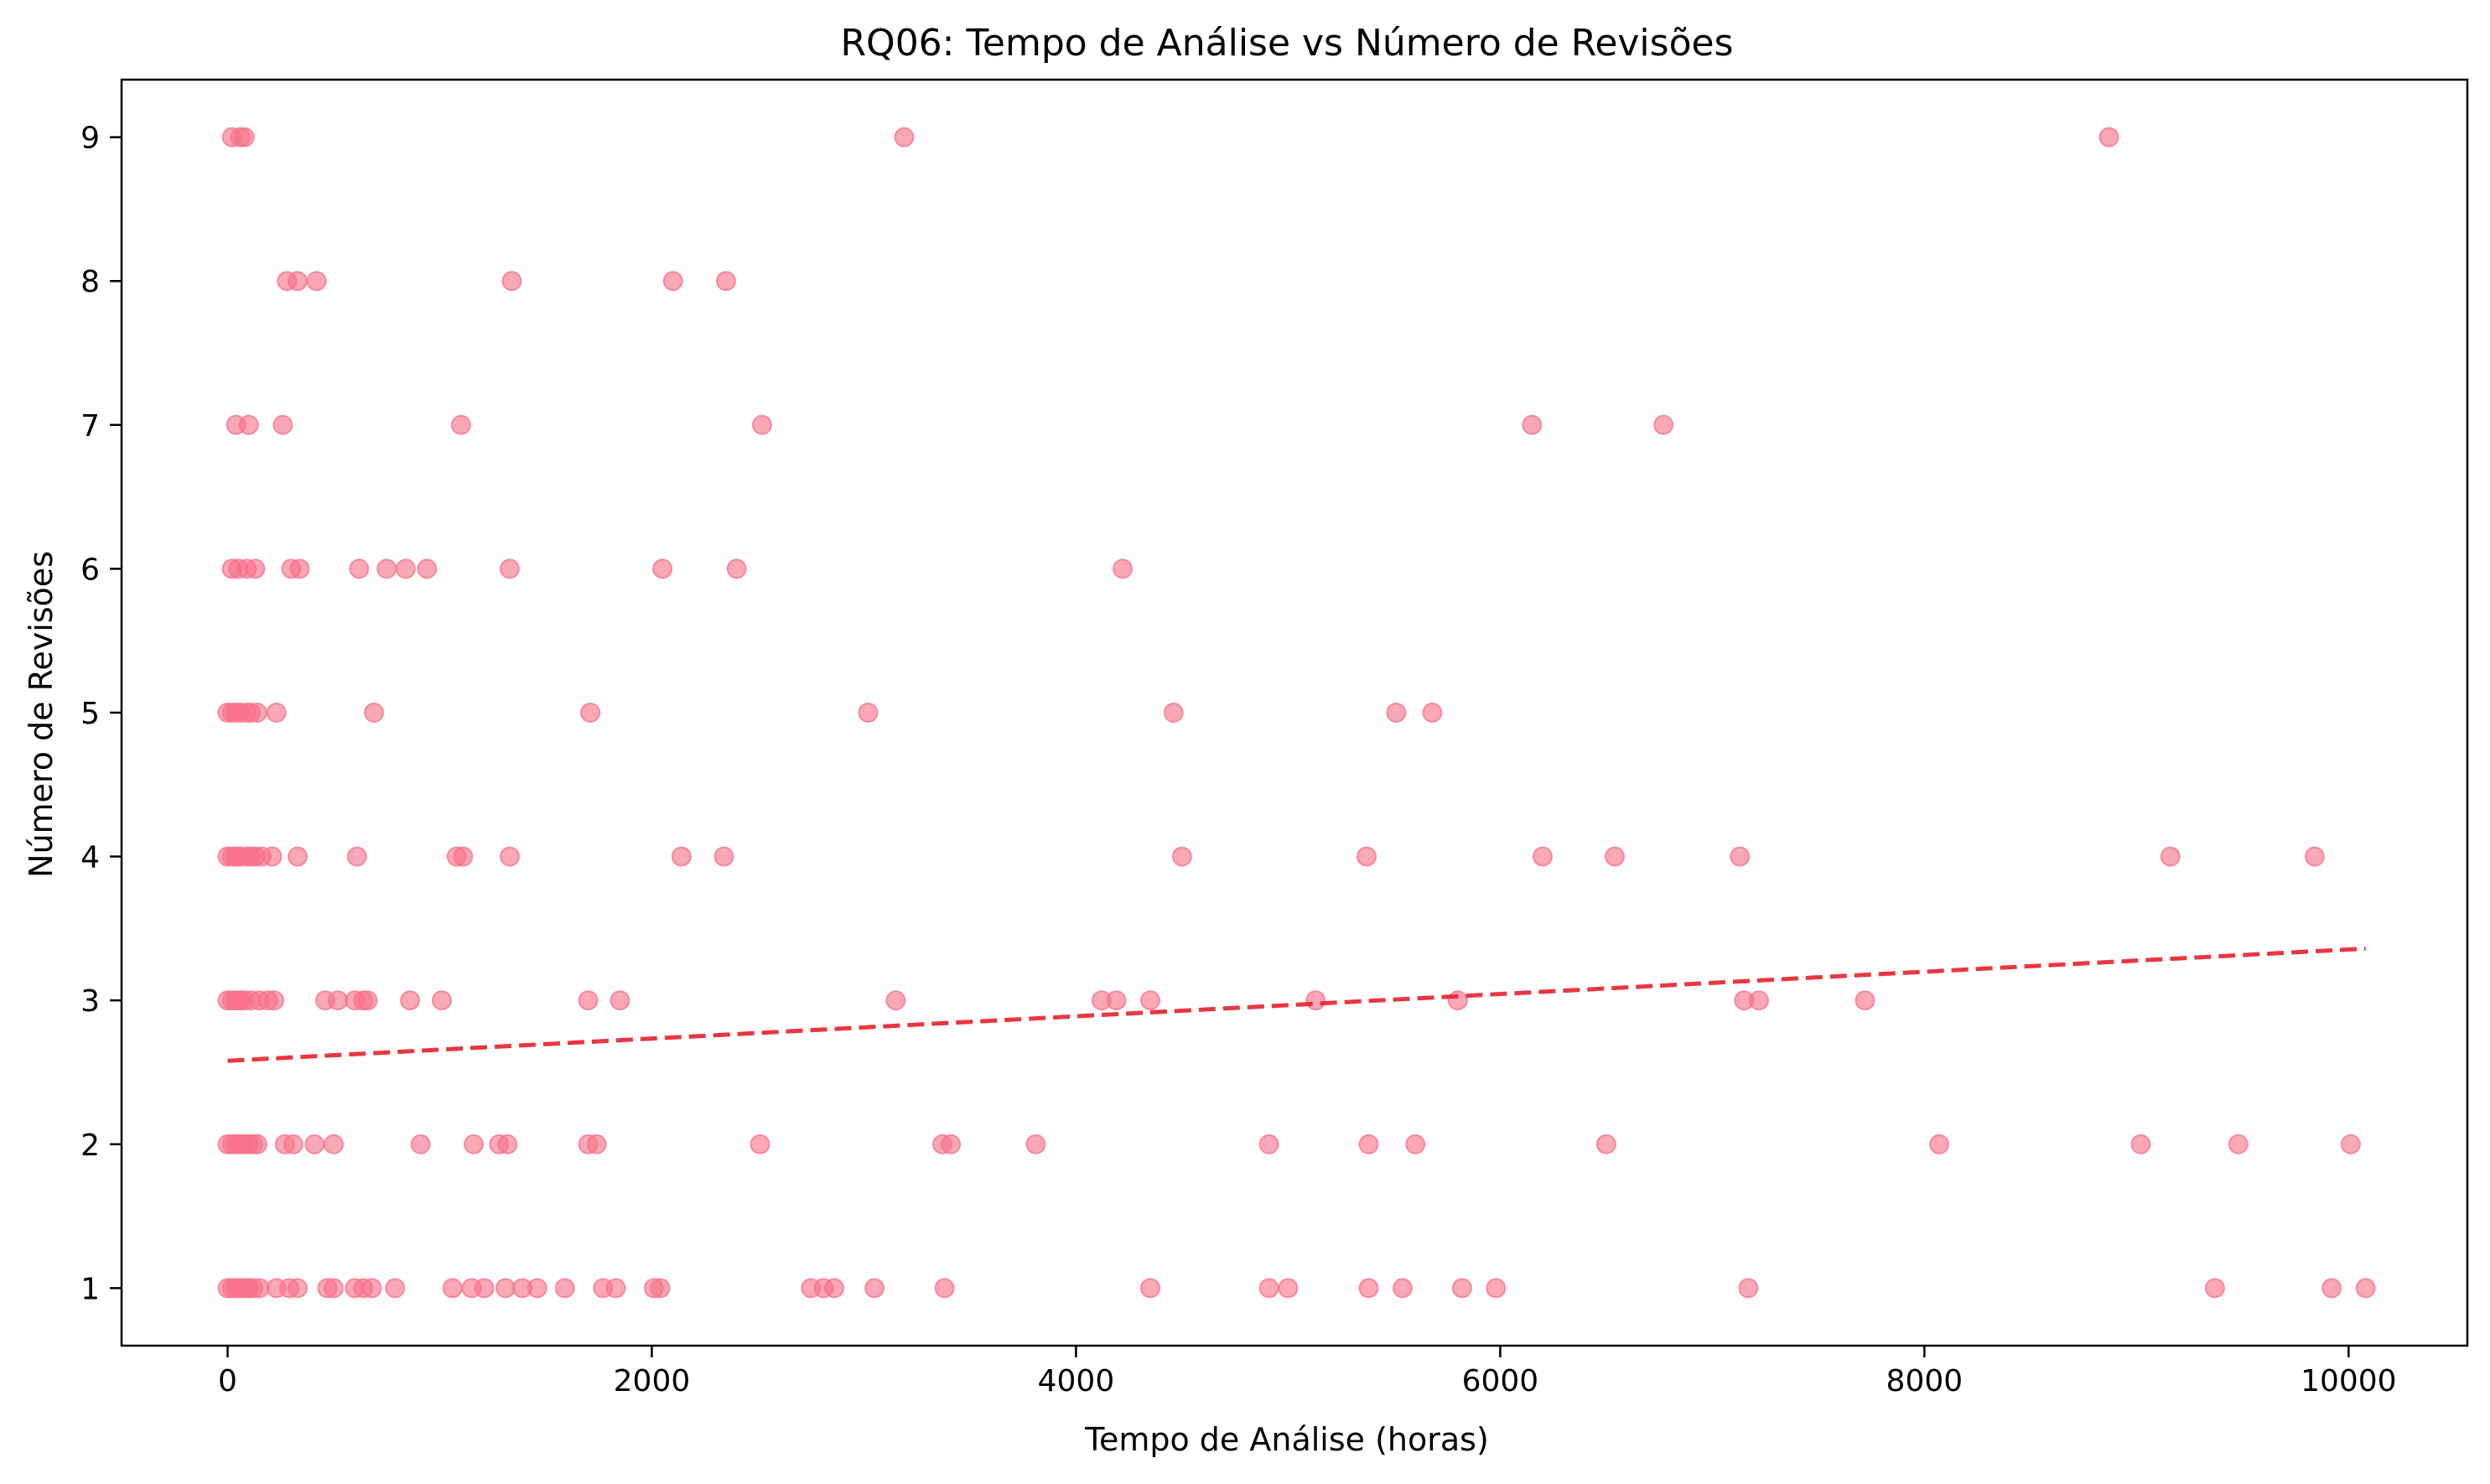 Image resolution: width=2490 pixels, height=1484 pixels. I want to click on x-axis-label: Tempo de Análise (horas), so click(1286, 1439).